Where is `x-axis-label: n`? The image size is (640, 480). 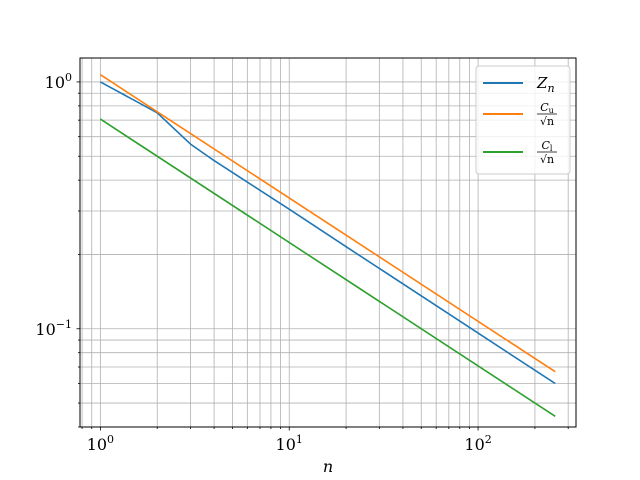
x-axis-label: n is located at coordinates (328, 466).